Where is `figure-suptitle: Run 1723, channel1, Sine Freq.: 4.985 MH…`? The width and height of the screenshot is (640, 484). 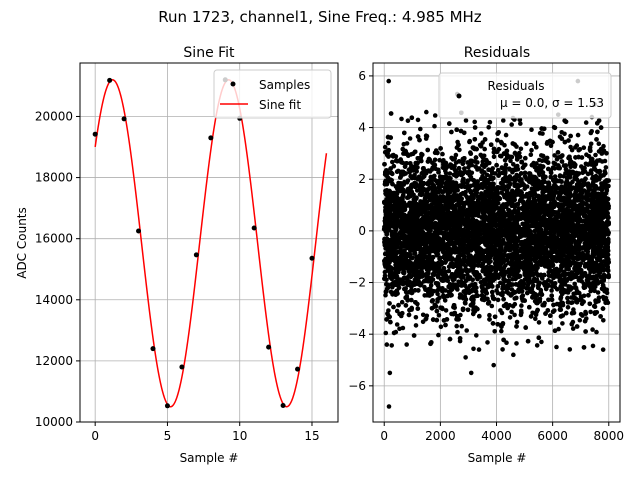
figure-suptitle: Run 1723, channel1, Sine Freq.: 4.985 MH… is located at coordinates (320, 17).